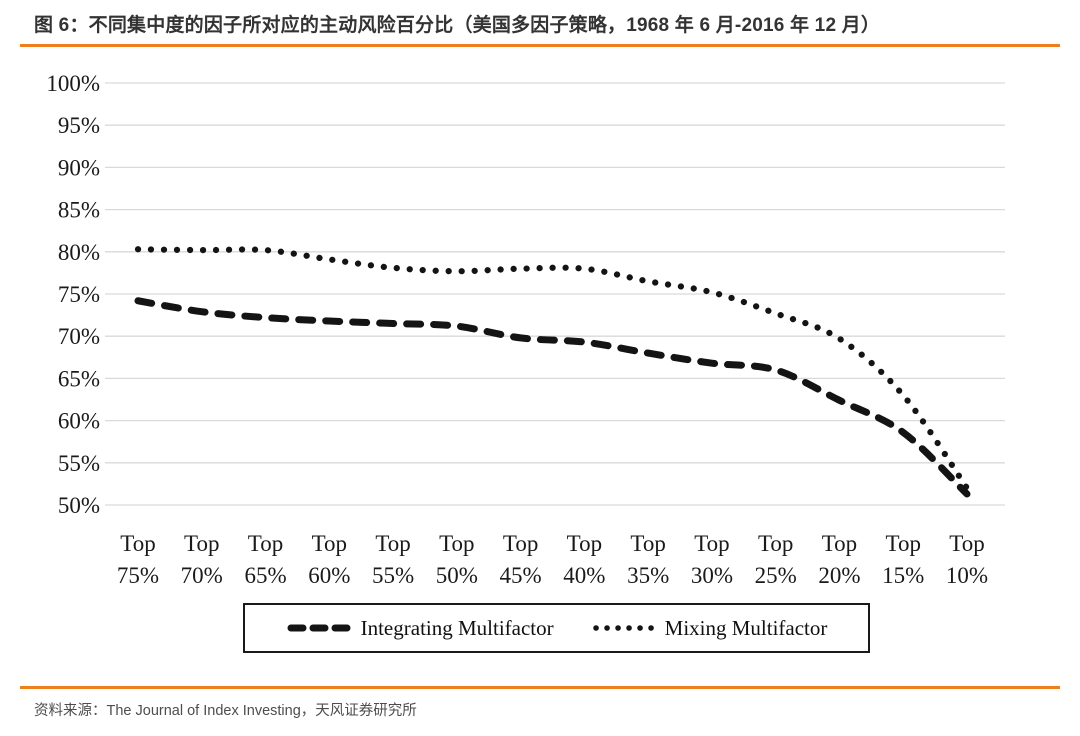  Describe the element at coordinates (623, 628) in the screenshot. I see `dotted-line-sample-icon` at that location.